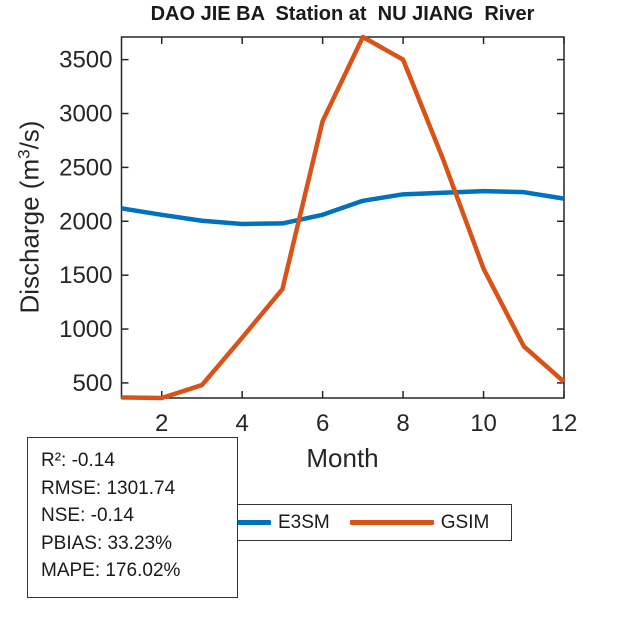  I want to click on y-axis-label: Discharge (m3/s), so click(29, 217).